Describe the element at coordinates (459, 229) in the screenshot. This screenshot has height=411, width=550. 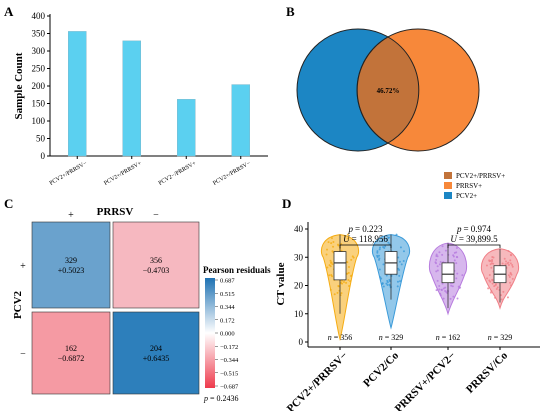
I see `p-symbol: p` at that location.